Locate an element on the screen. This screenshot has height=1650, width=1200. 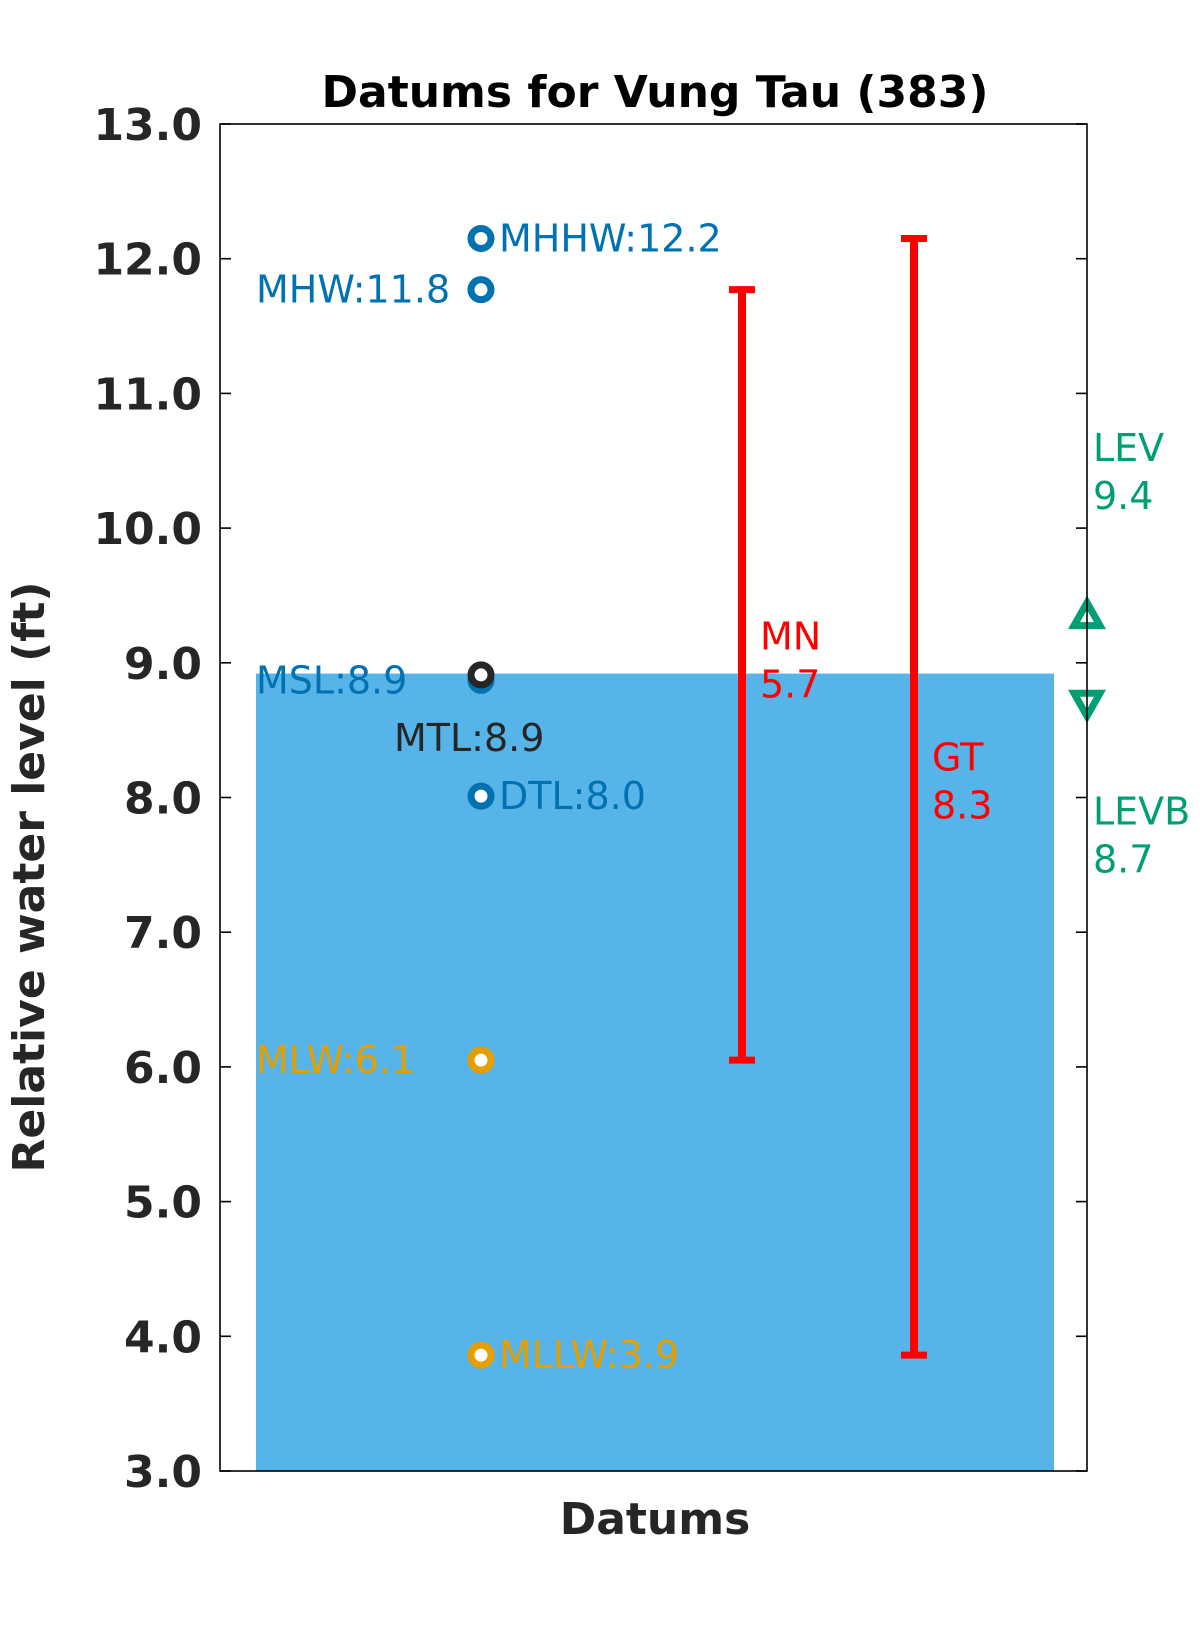
datum-label: MLW:6.1 is located at coordinates (335, 1060).